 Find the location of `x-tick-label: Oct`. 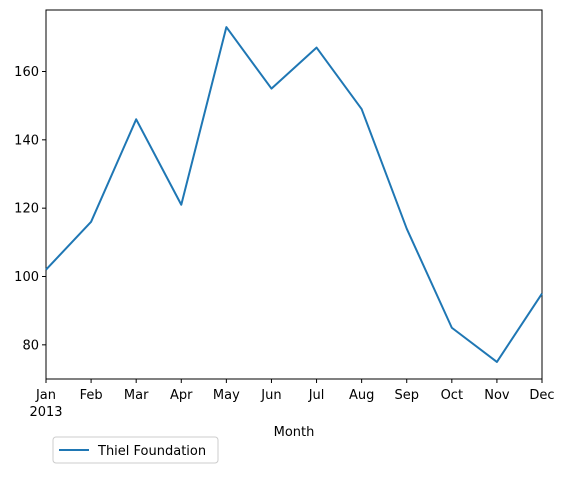

x-tick-label: Oct is located at coordinates (452, 395).